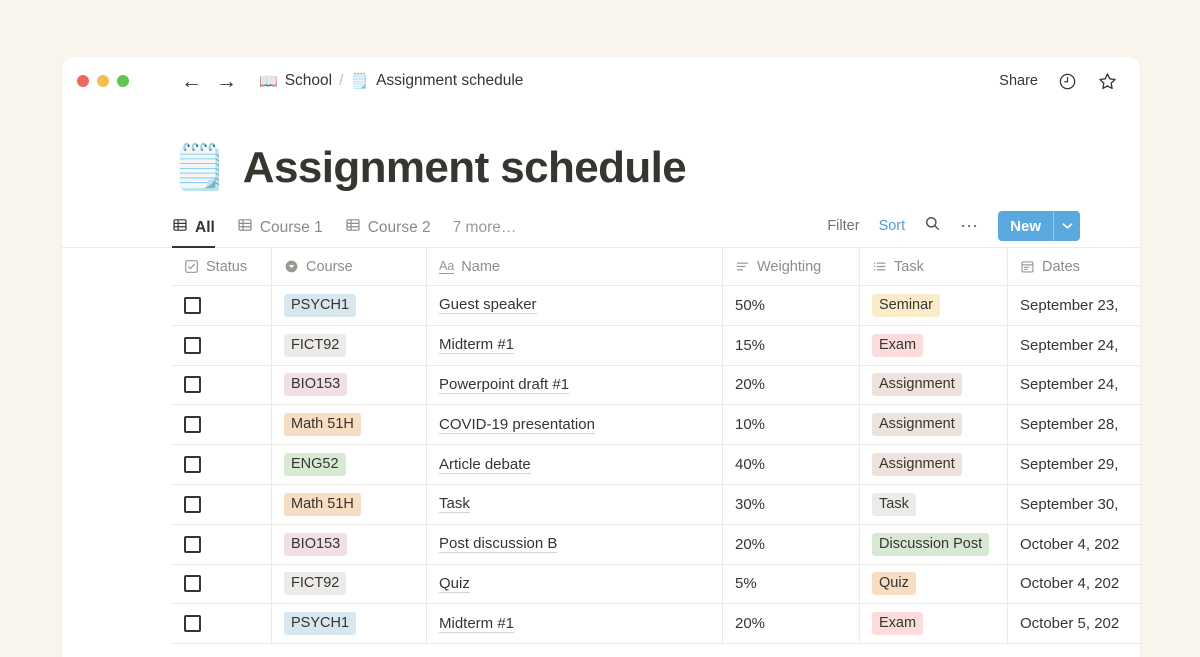  What do you see at coordinates (1074, 305) in the screenshot?
I see `cell-dates: September 23,` at bounding box center [1074, 305].